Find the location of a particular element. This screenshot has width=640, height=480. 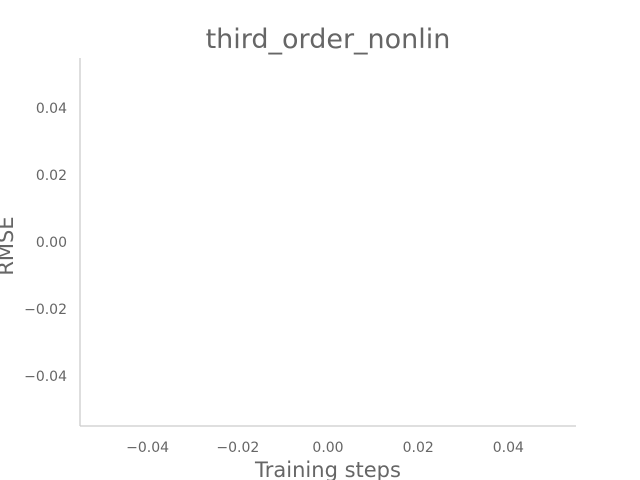

x-tick-label: 0.00 is located at coordinates (327, 448).